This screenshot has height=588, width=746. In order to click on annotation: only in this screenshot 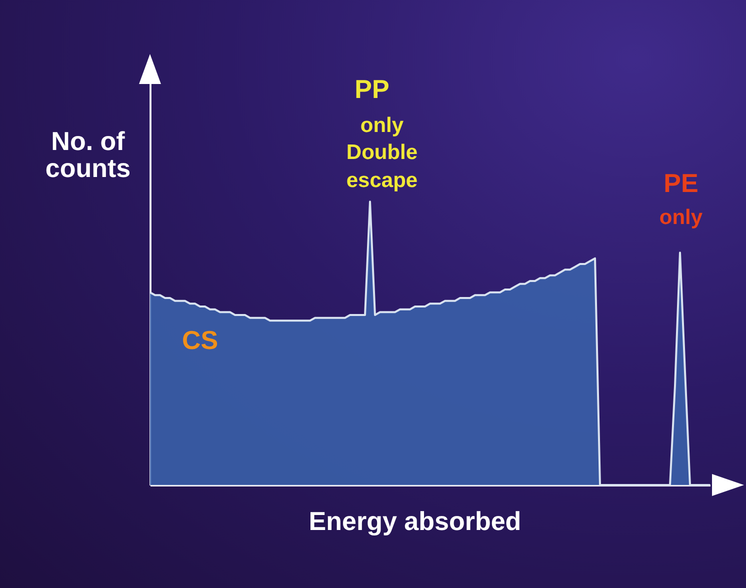, I will do `click(681, 218)`.